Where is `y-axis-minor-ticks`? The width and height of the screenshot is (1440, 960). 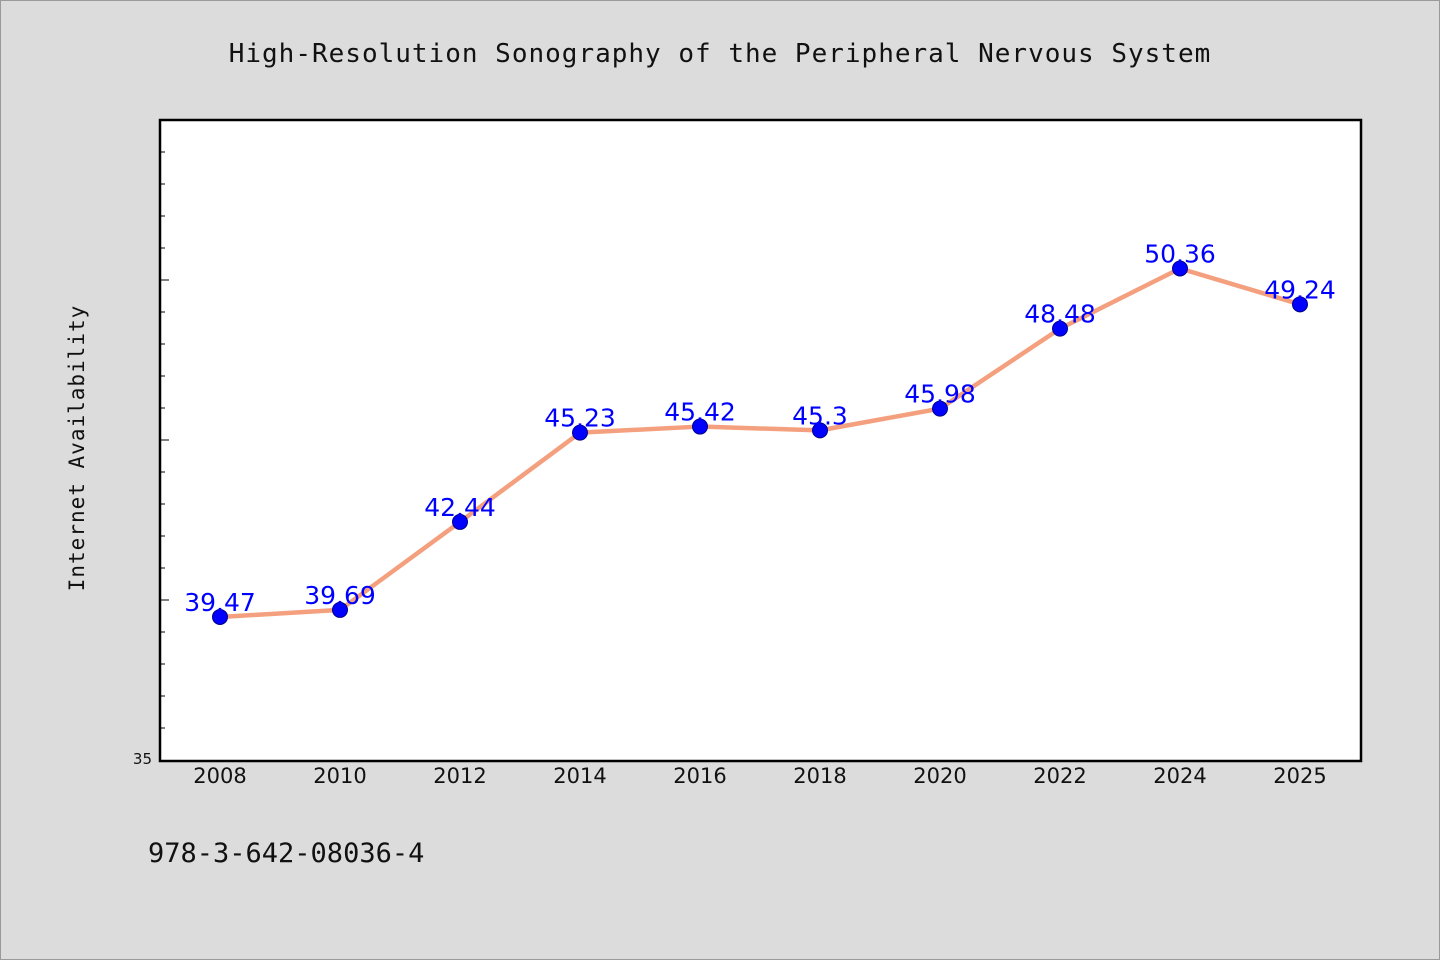
y-axis-minor-ticks is located at coordinates (162, 440).